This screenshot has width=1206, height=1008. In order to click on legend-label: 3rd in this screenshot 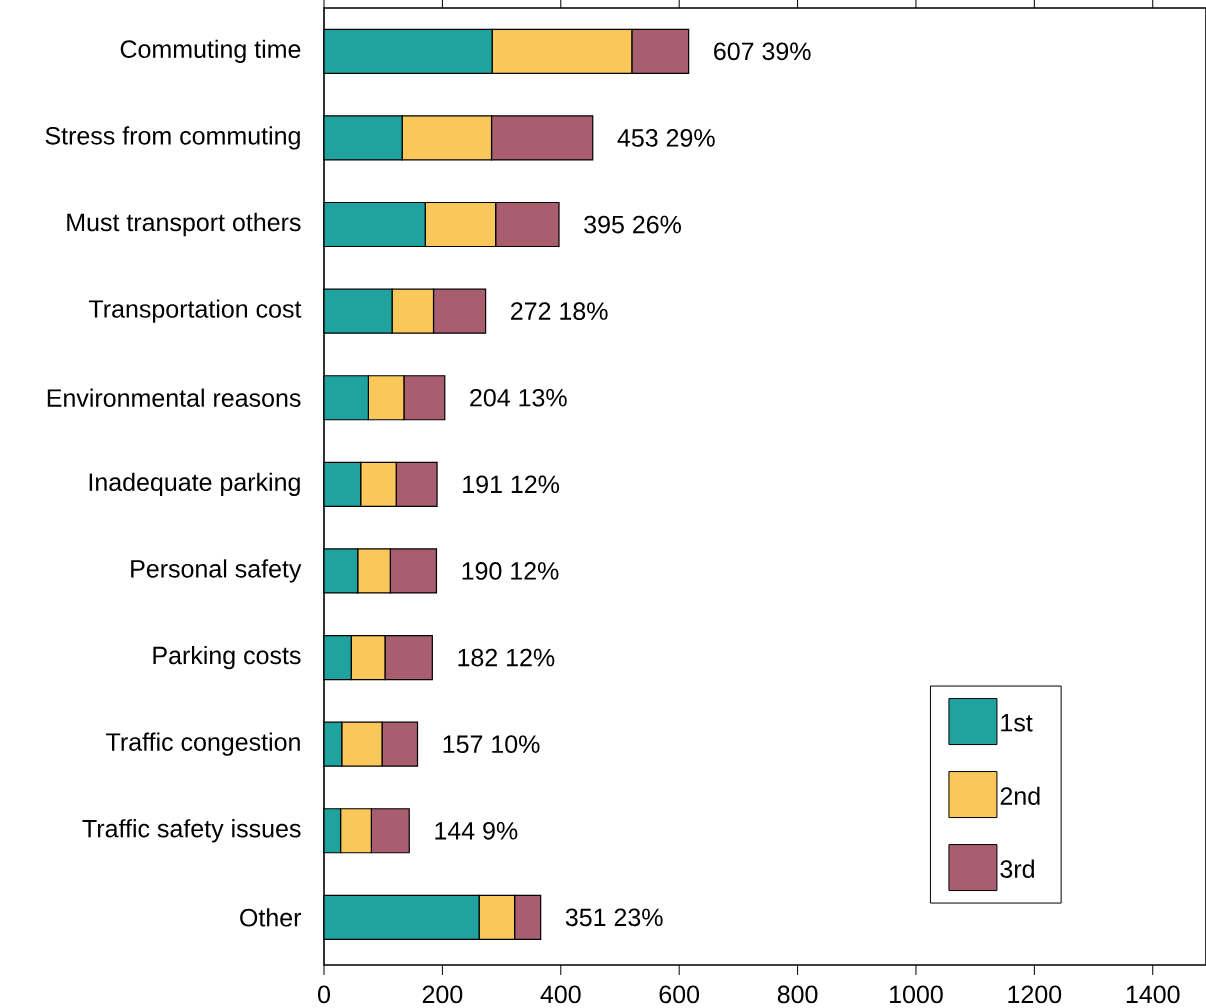, I will do `click(1017, 868)`.